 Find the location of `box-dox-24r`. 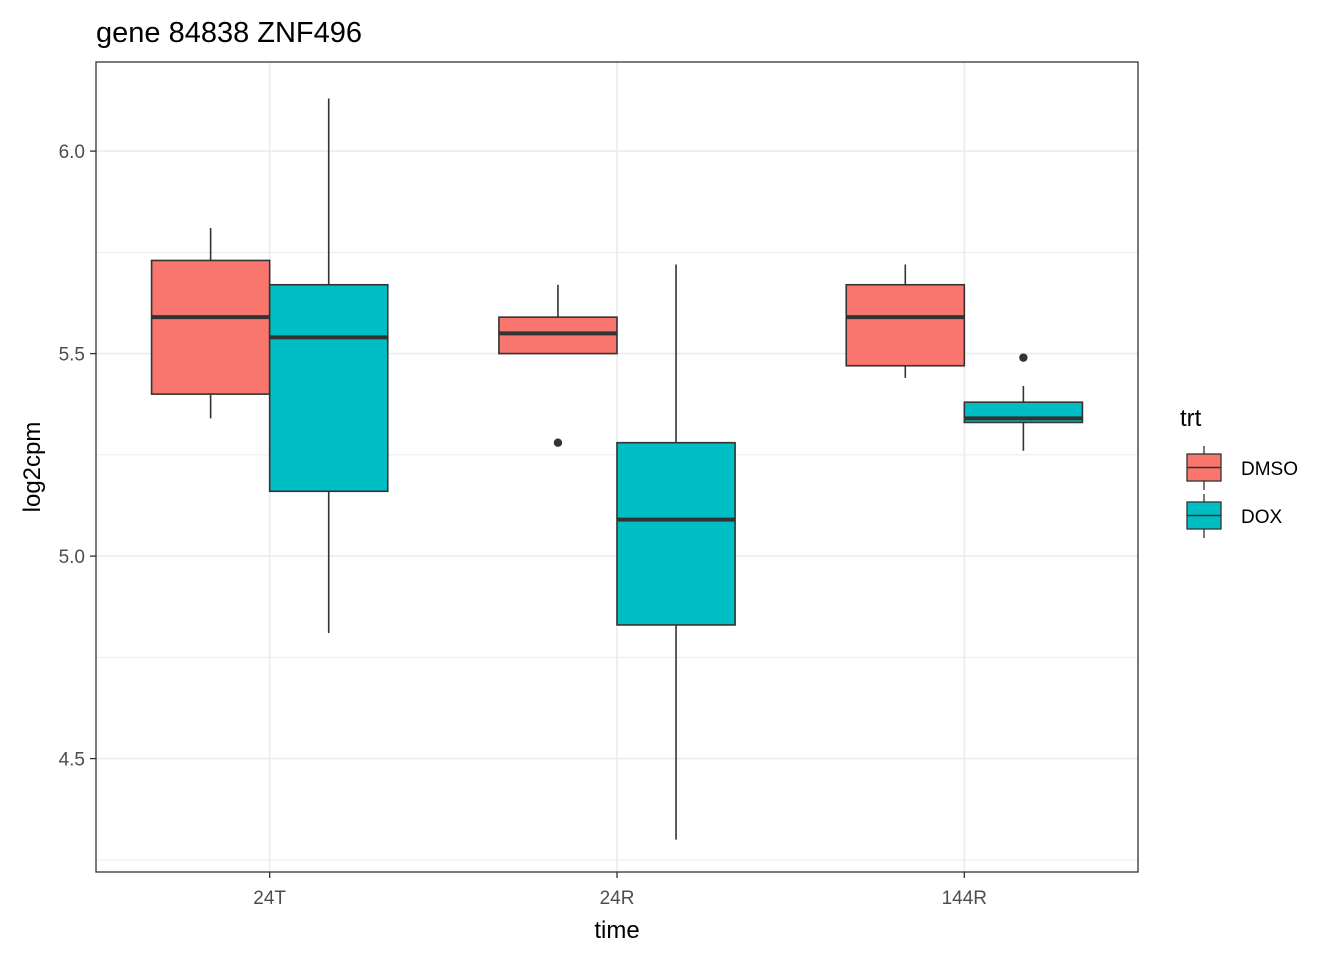

box-dox-24r is located at coordinates (676, 552).